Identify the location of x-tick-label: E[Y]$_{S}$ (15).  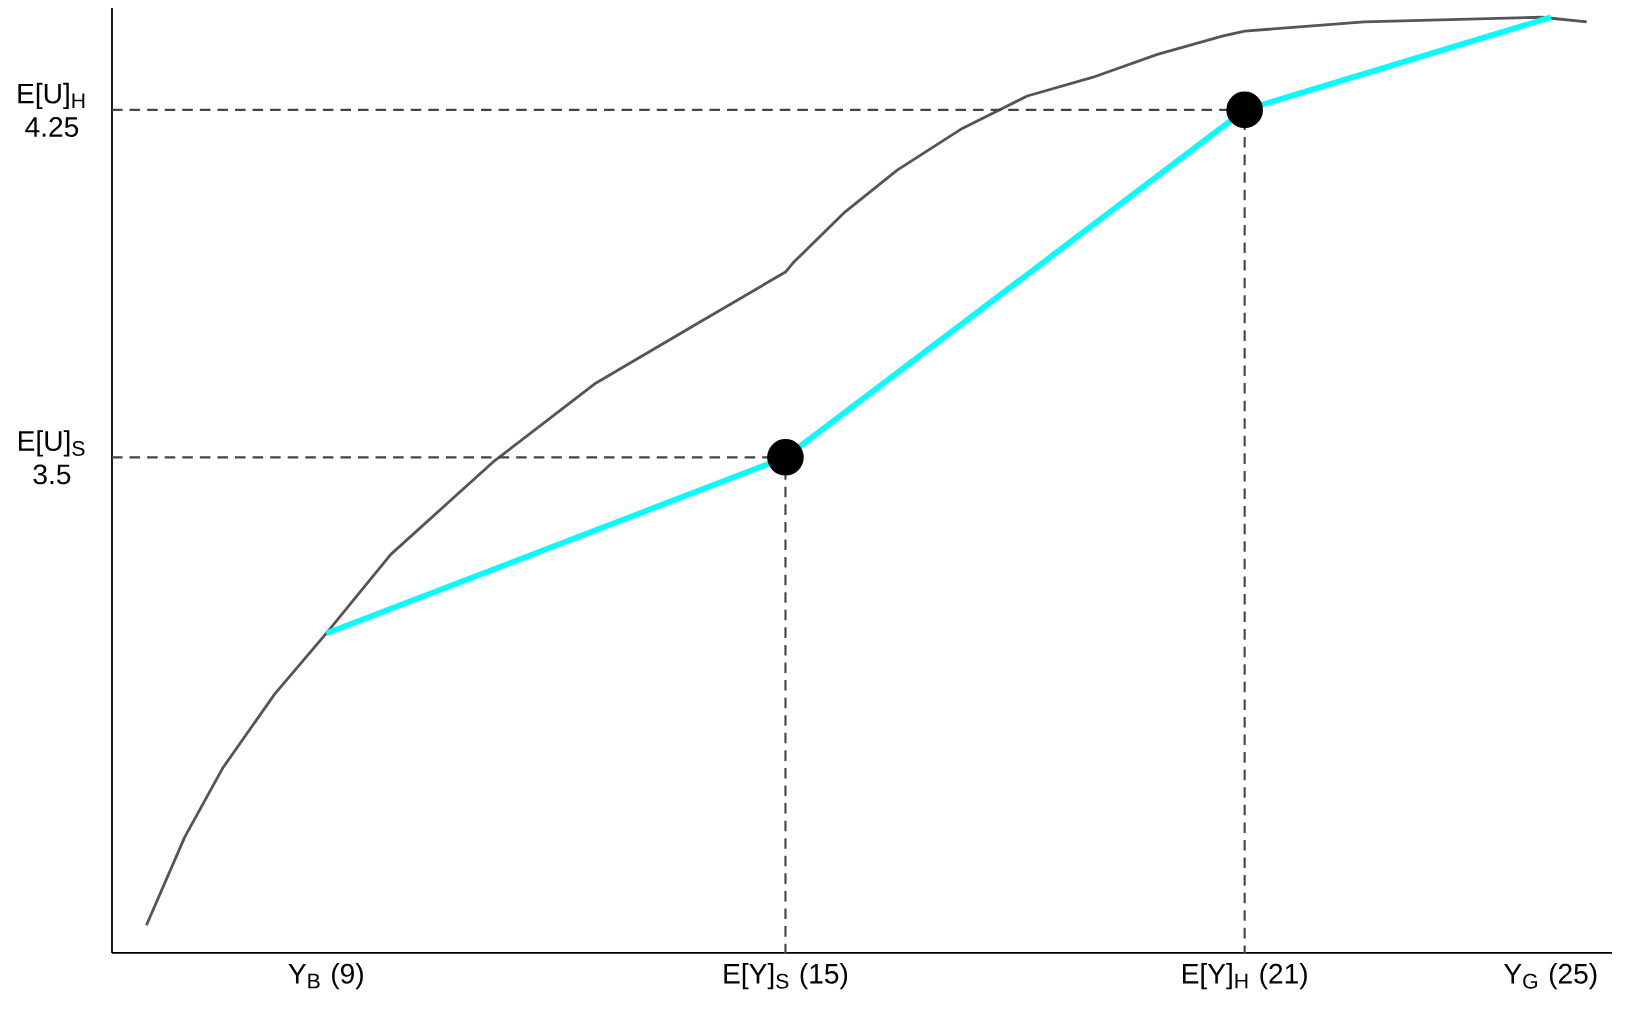
(786, 976).